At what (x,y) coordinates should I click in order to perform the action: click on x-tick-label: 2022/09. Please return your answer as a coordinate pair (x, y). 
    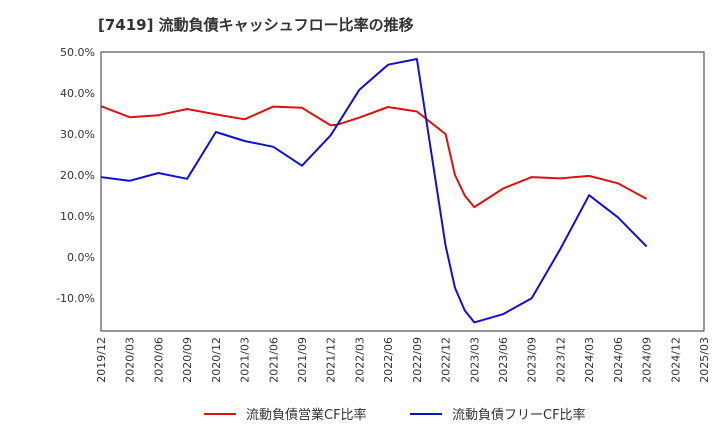
    Looking at the image, I should click on (417, 360).